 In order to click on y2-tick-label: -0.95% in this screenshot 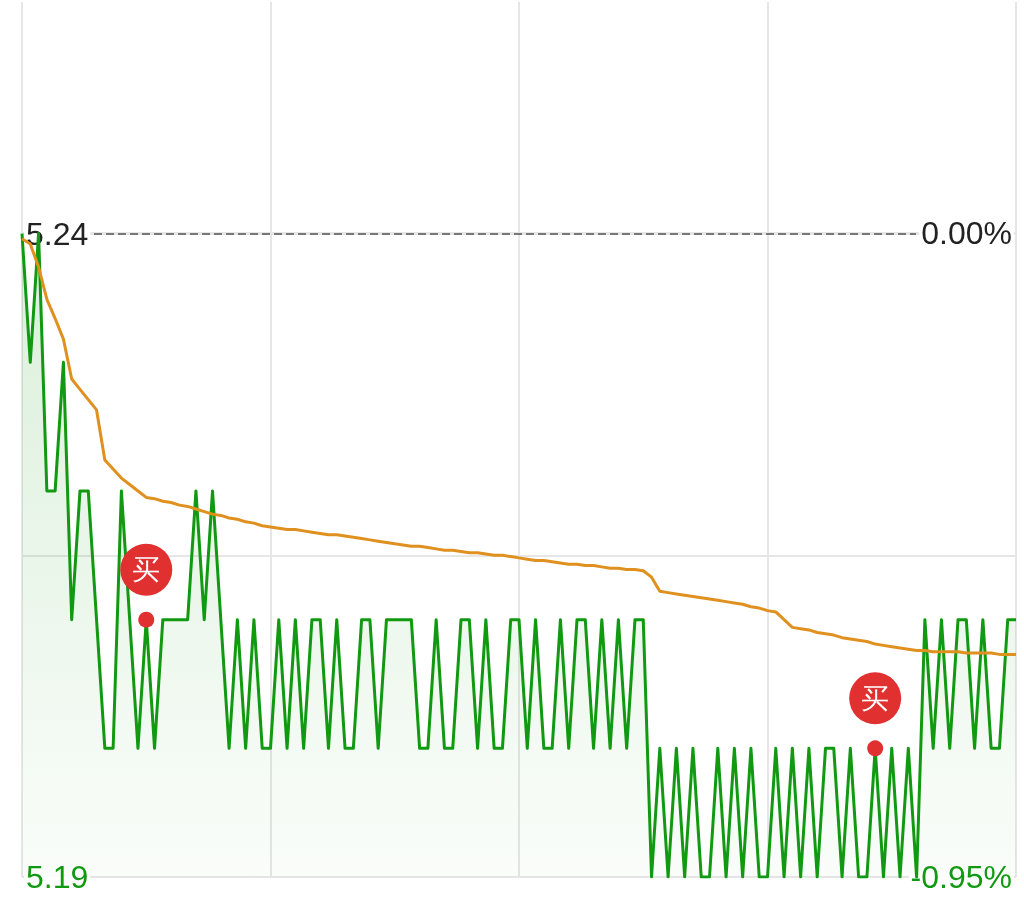, I will do `click(961, 877)`.